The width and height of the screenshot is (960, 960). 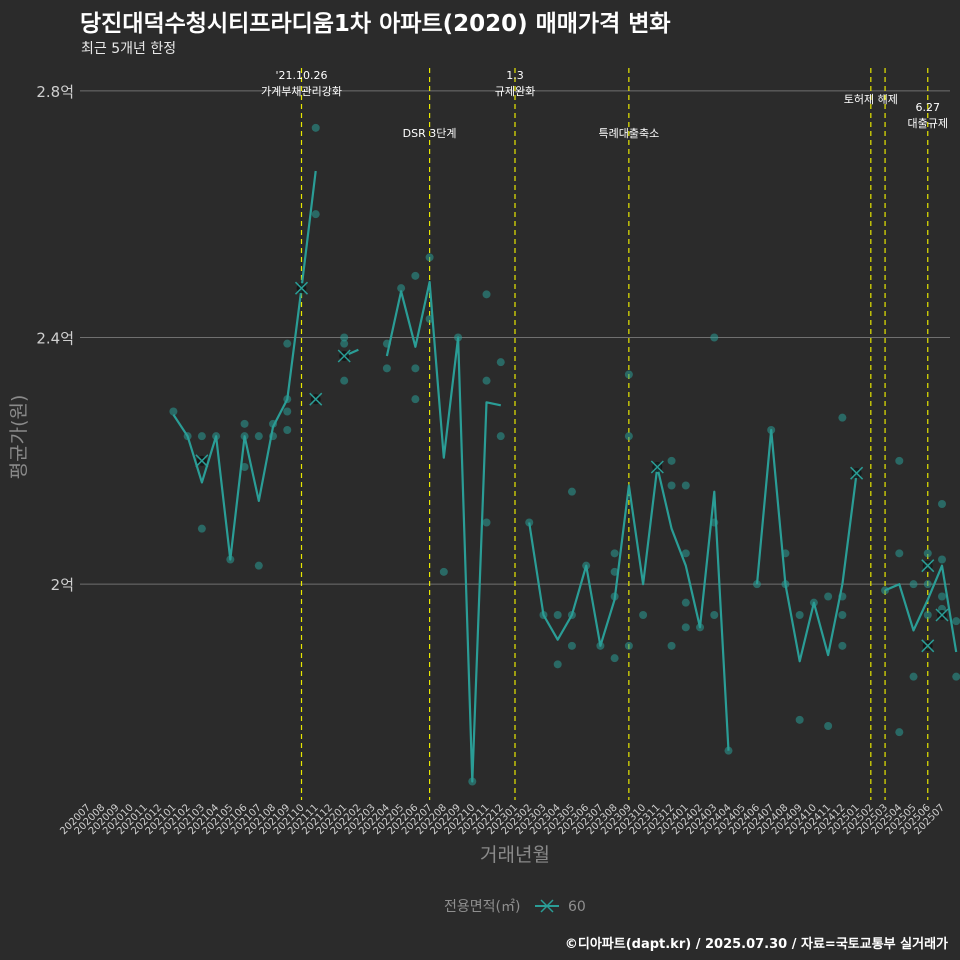 What do you see at coordinates (928, 123) in the screenshot?
I see `event-label: 대출규제` at bounding box center [928, 123].